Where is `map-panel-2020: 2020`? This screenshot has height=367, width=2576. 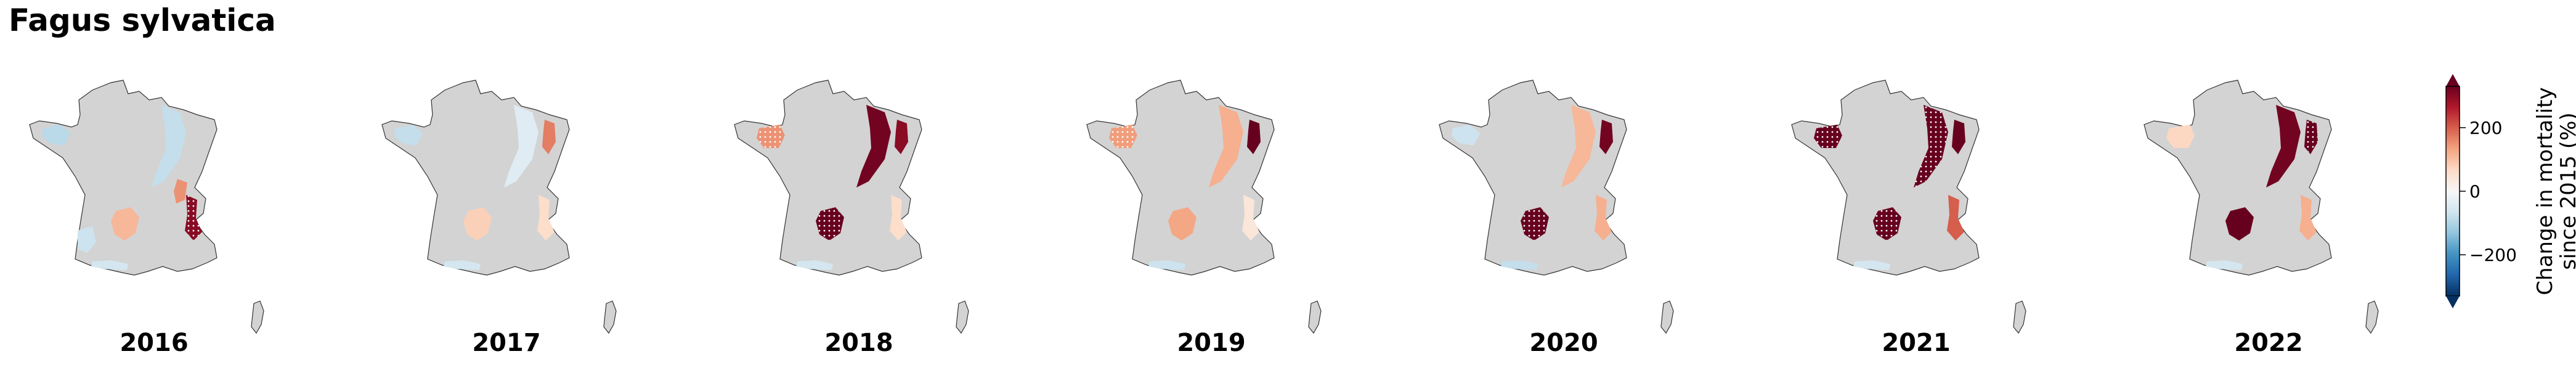 map-panel-2020: 2020 is located at coordinates (1563, 207).